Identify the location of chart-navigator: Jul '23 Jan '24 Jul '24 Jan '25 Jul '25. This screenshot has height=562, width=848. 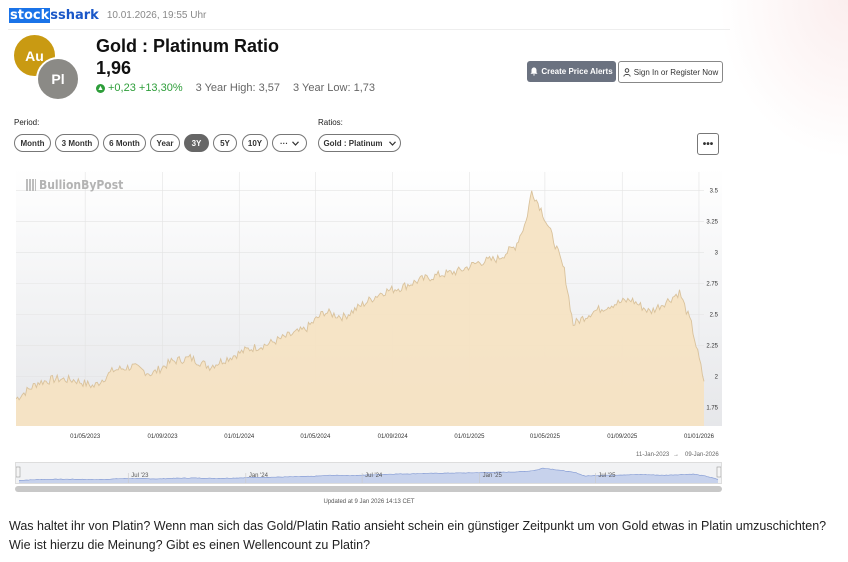
(368, 473).